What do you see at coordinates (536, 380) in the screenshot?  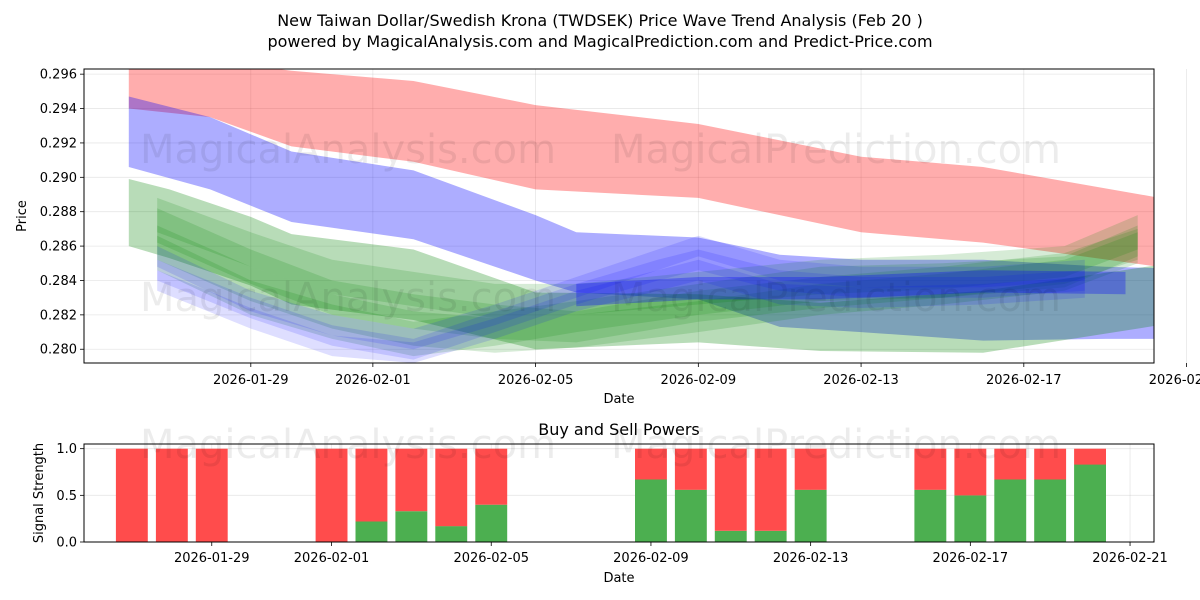 I see `price-x-tick-label: 2026-02-05` at bounding box center [536, 380].